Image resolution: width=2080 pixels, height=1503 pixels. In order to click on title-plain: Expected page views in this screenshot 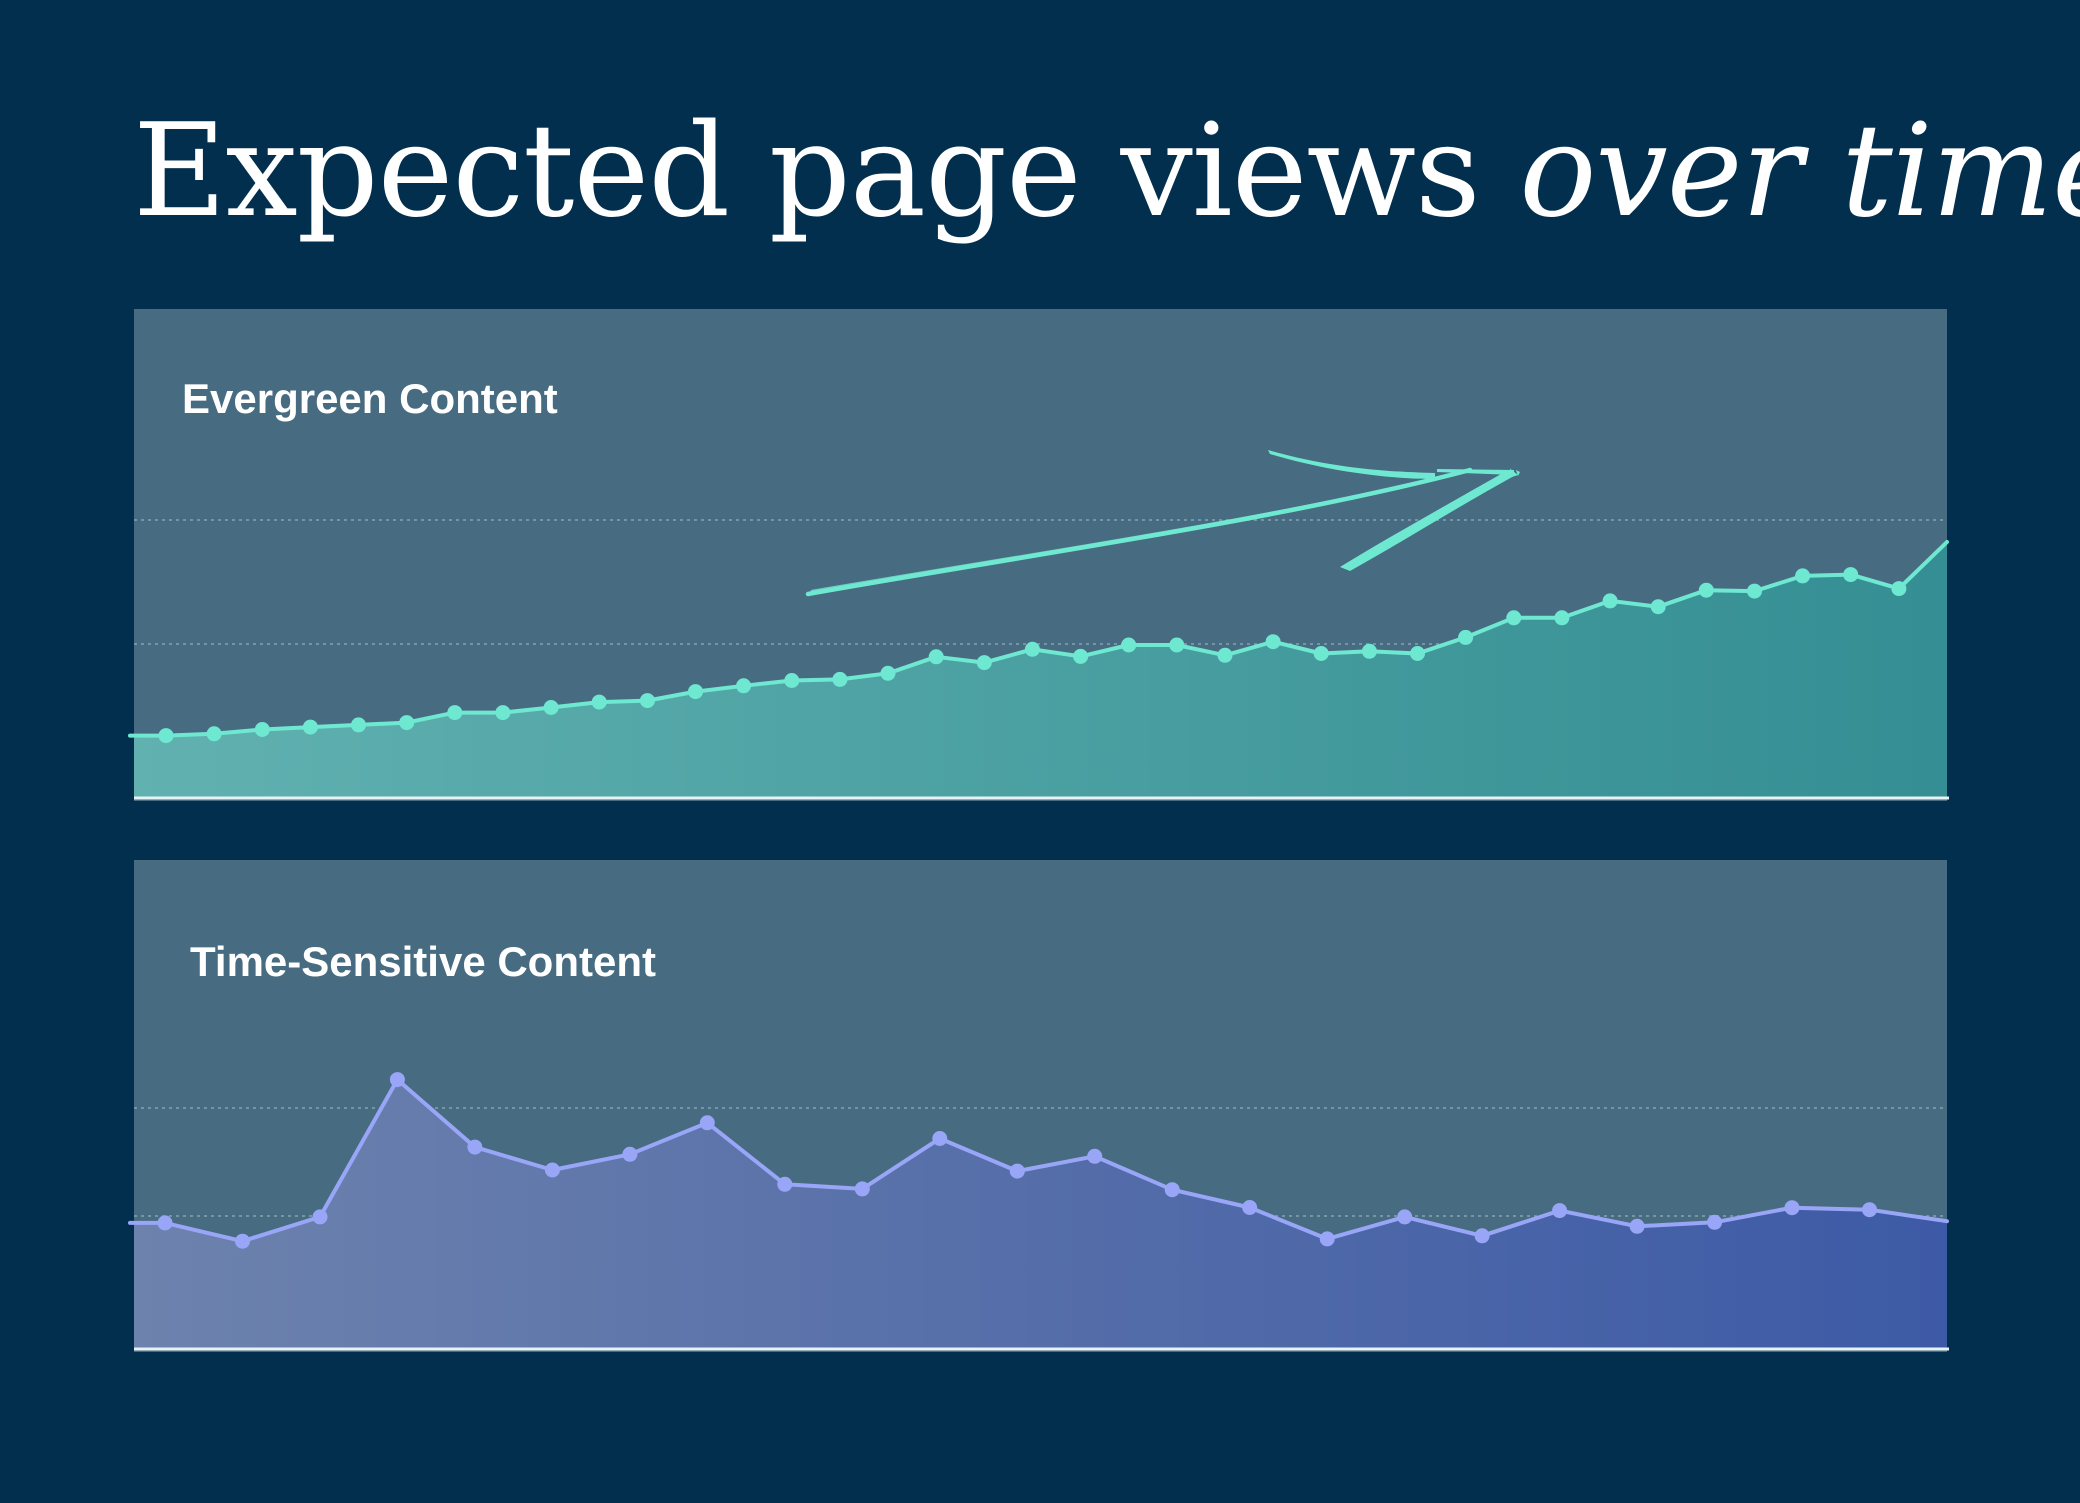, I will do `click(807, 171)`.